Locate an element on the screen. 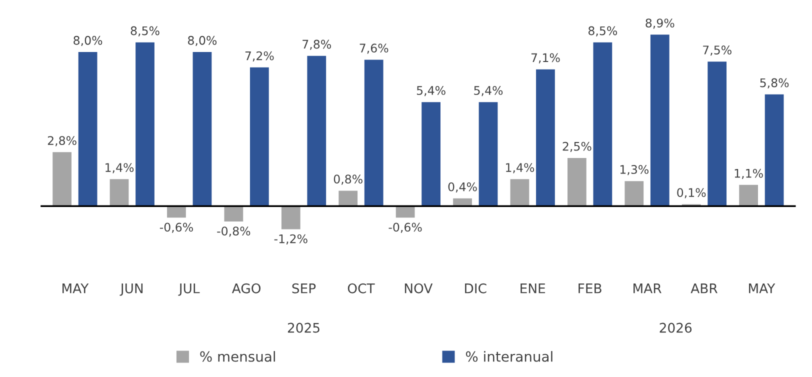 The width and height of the screenshot is (812, 377). data-label: 2,5% is located at coordinates (577, 147).